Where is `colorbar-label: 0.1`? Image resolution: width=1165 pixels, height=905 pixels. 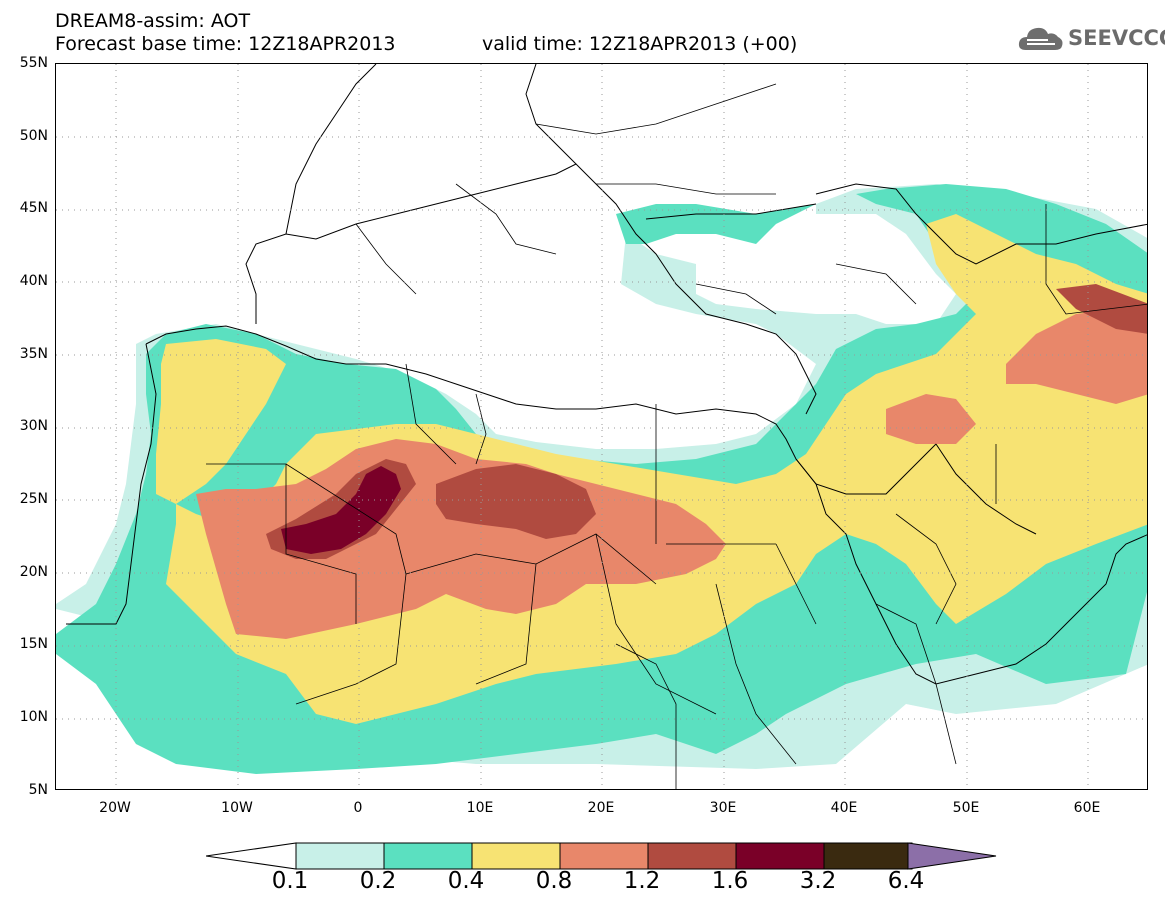 colorbar-label: 0.1 is located at coordinates (290, 881).